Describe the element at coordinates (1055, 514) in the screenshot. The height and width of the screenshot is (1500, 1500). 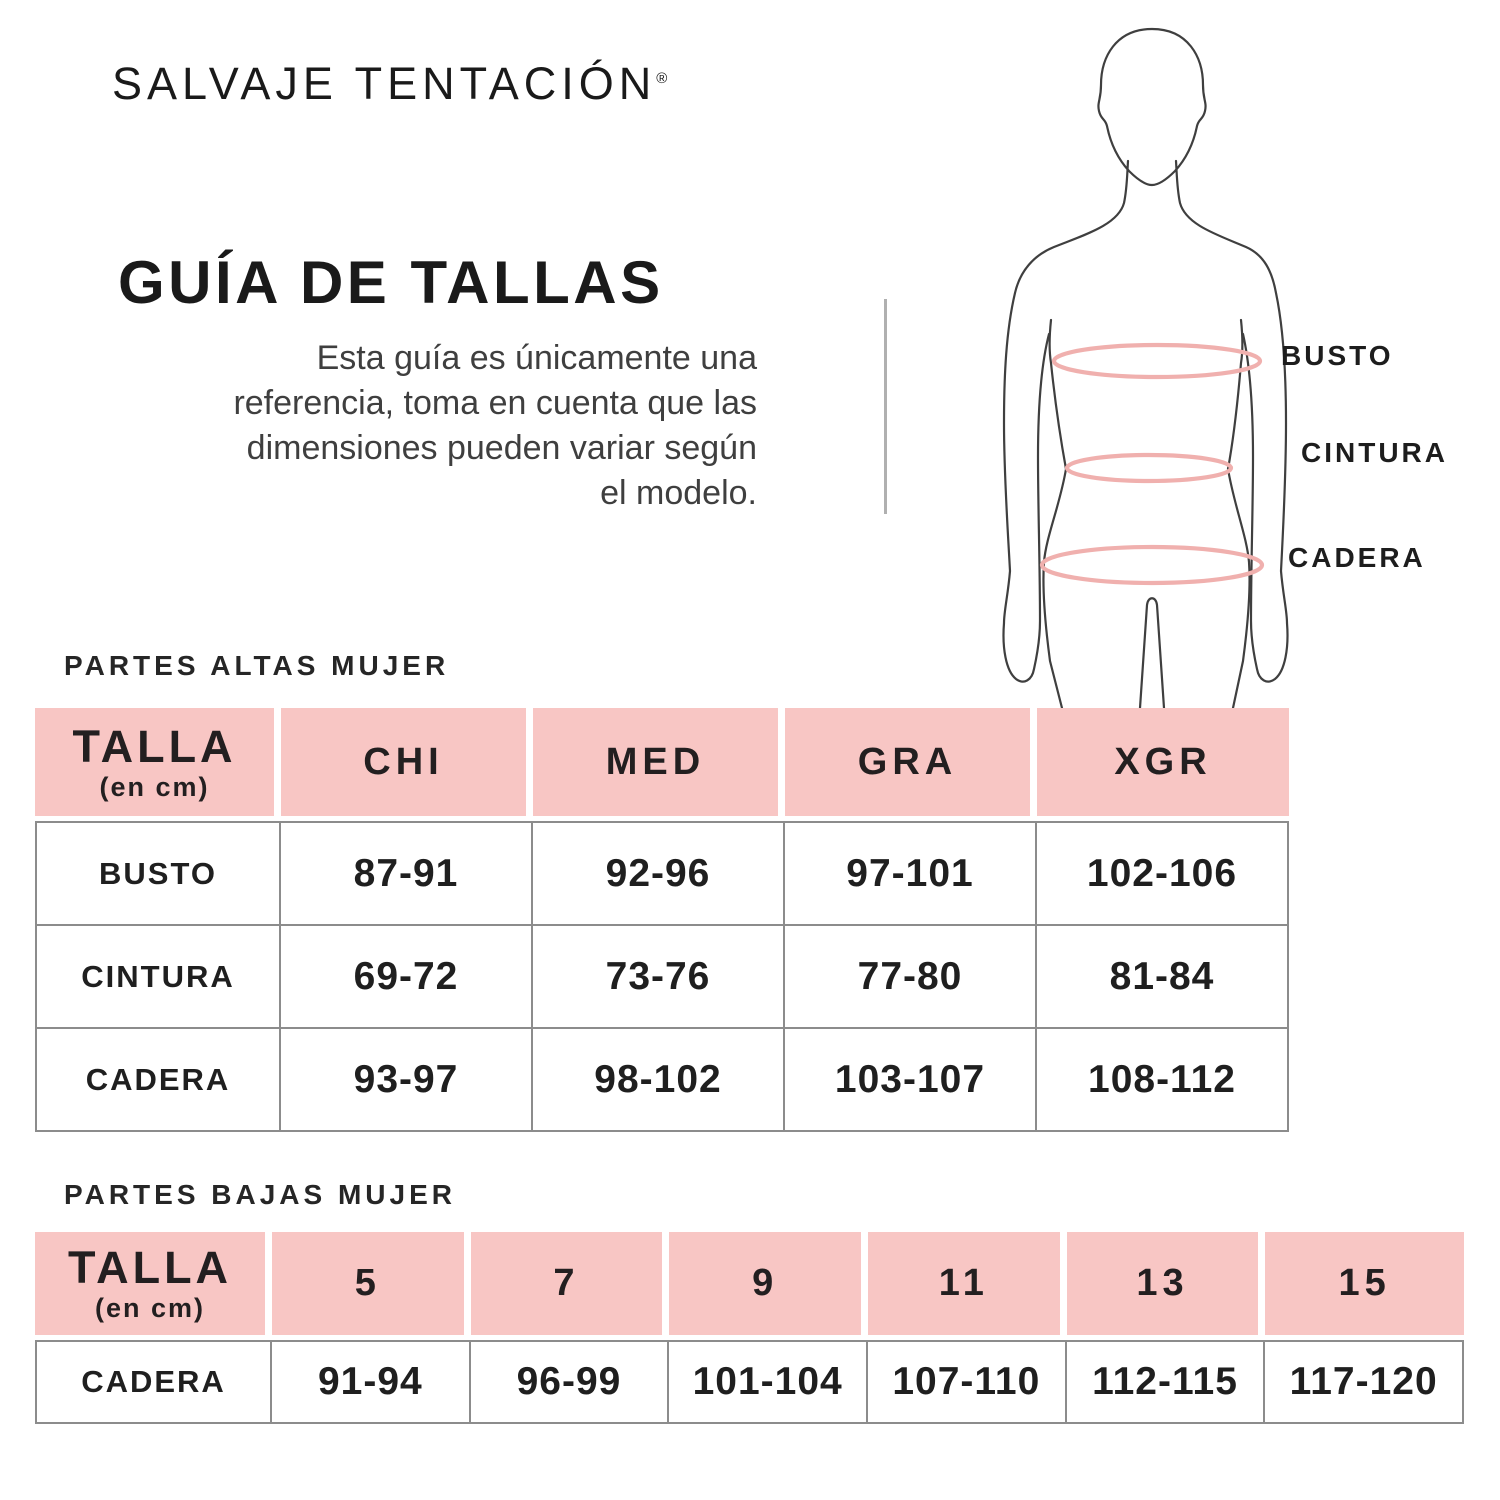
I see `left-torso-outline` at that location.